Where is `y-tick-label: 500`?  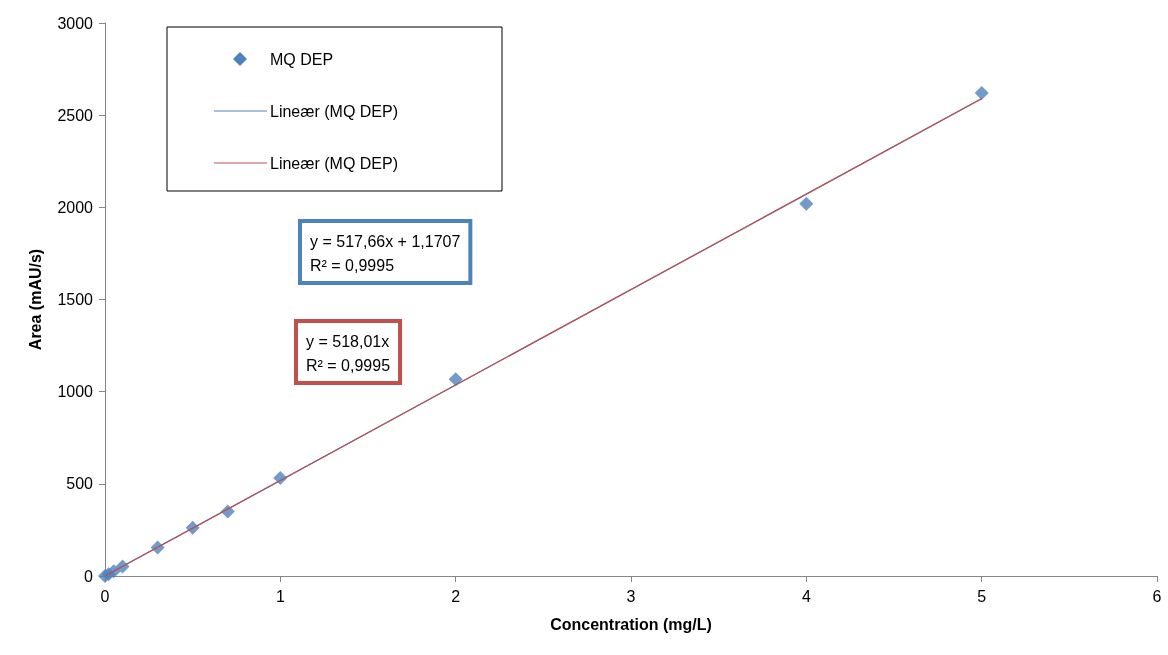
y-tick-label: 500 is located at coordinates (80, 484).